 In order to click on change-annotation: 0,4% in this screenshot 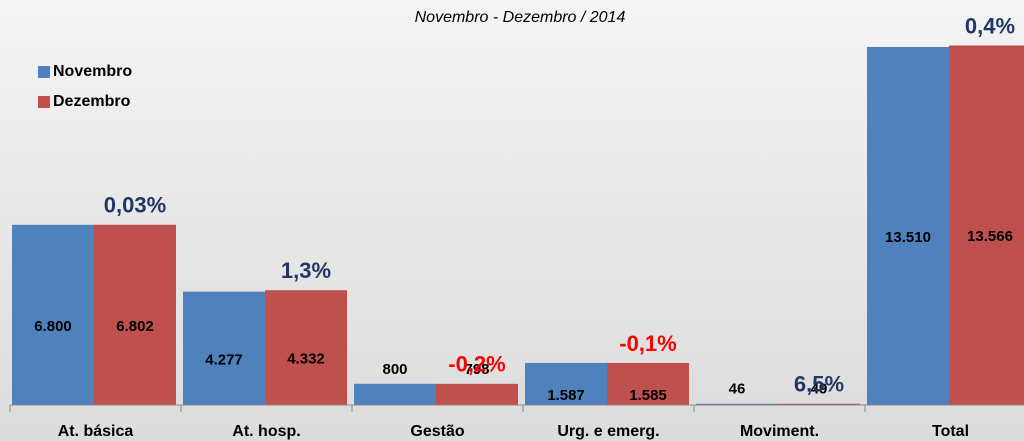, I will do `click(990, 25)`.